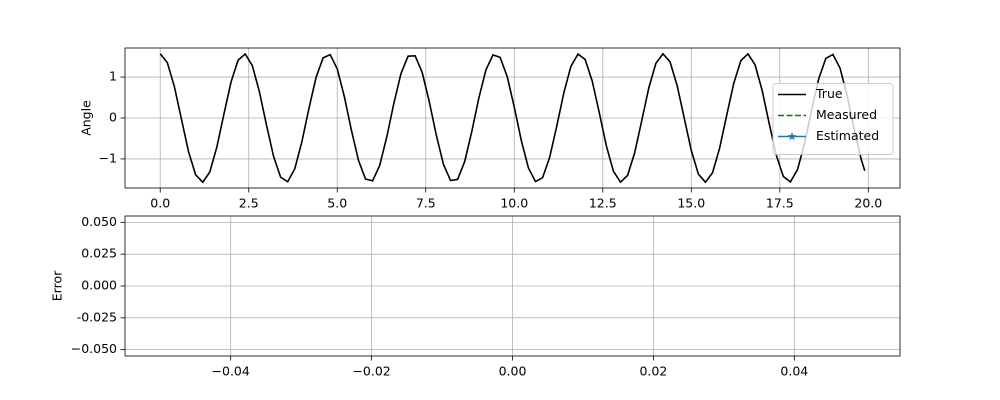 This screenshot has width=1000, height=400. I want to click on x-tick-label: 0.0, so click(160, 203).